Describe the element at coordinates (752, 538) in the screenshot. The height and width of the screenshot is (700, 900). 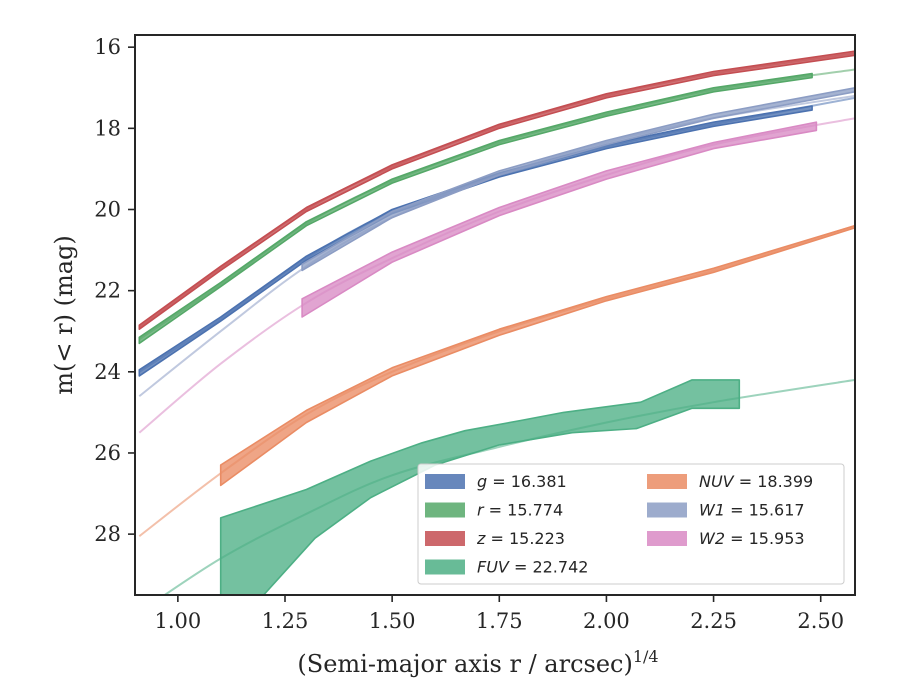
I see `legend-label: W2 = 15.953` at that location.